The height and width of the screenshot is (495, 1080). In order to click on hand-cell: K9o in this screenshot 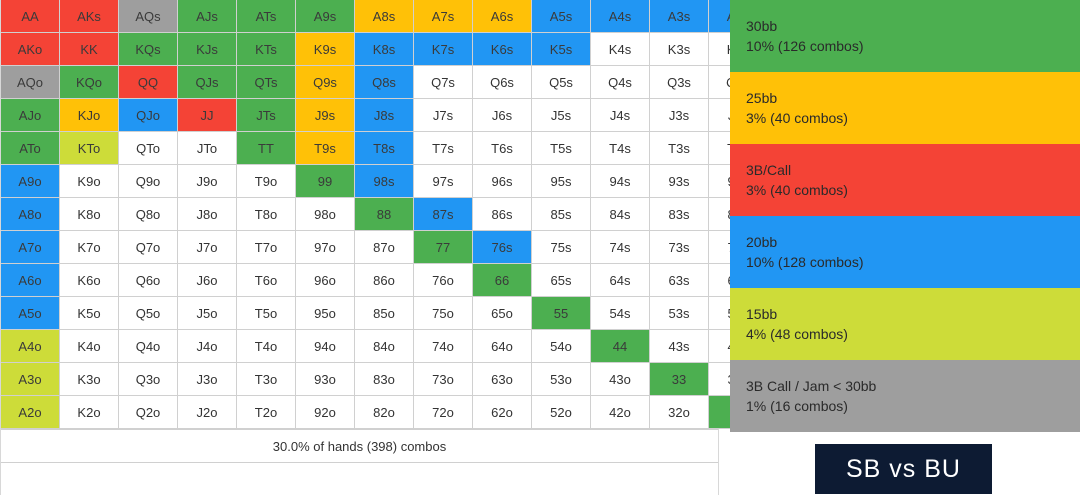, I will do `click(89, 181)`.